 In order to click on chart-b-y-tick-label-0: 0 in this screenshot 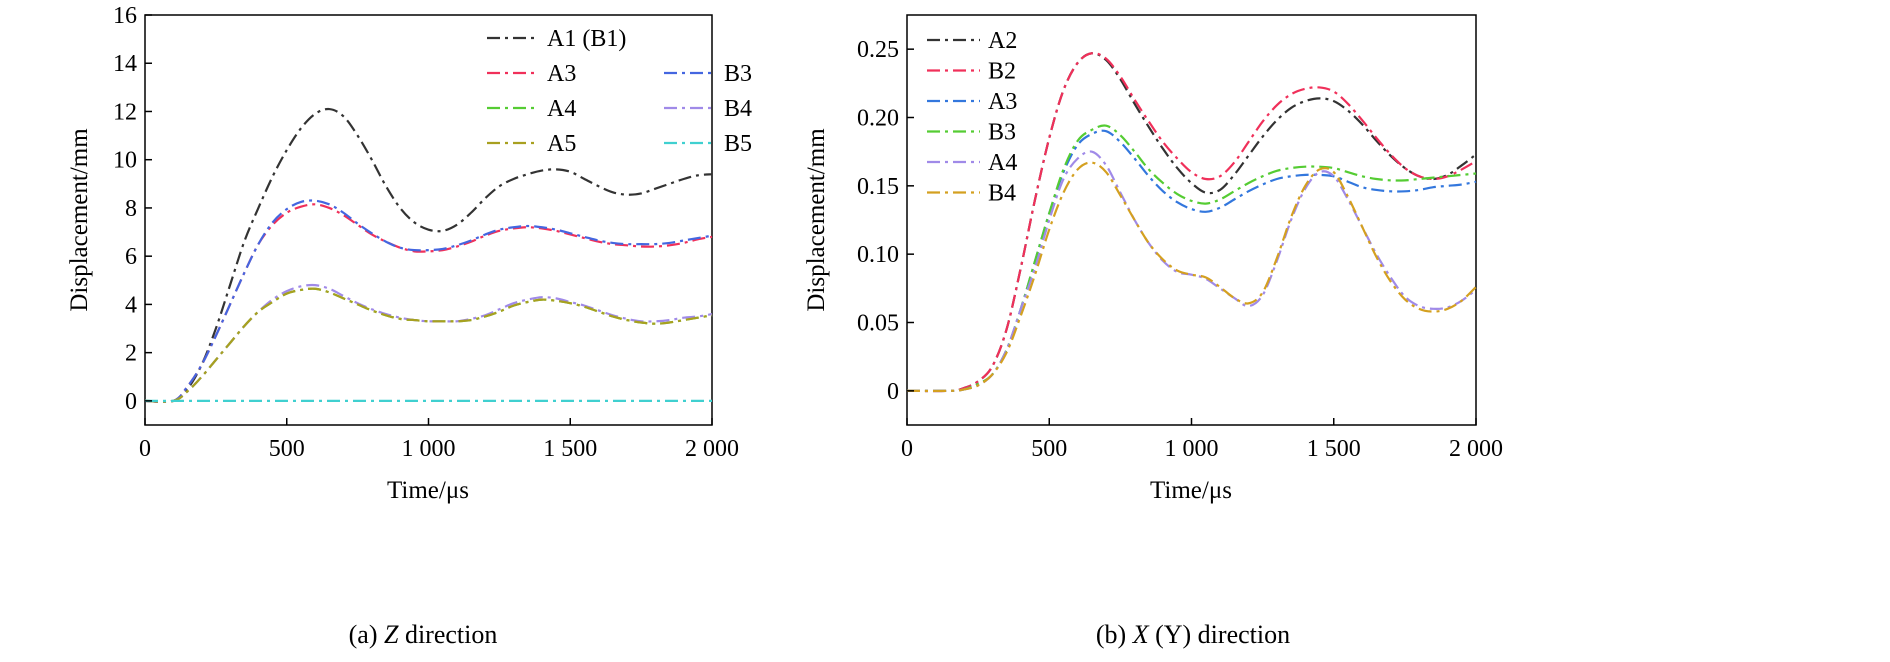, I will do `click(893, 392)`.